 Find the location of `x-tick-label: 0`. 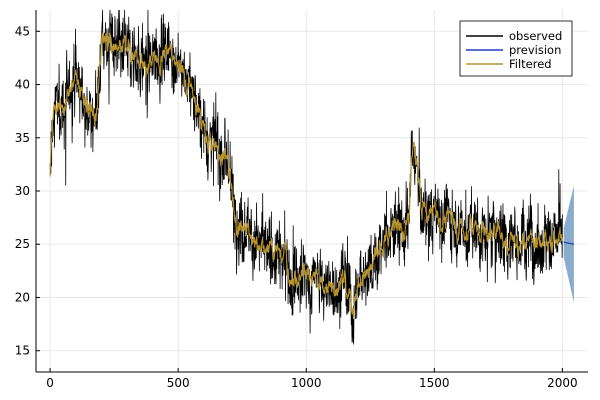

x-tick-label: 0 is located at coordinates (50, 383).